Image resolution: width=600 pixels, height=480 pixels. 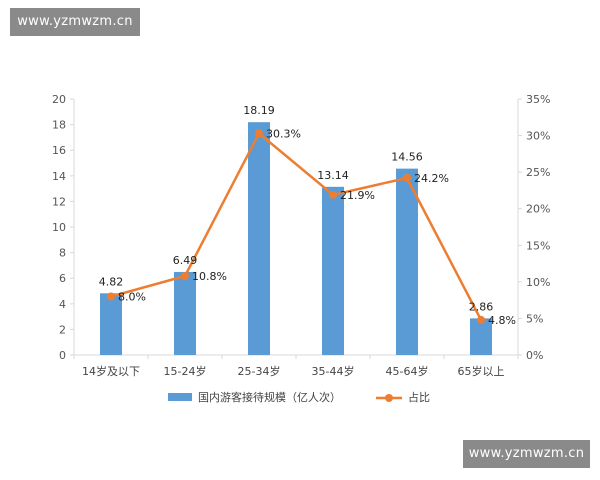 What do you see at coordinates (62, 355) in the screenshot?
I see `y-left-tick-label: 0` at bounding box center [62, 355].